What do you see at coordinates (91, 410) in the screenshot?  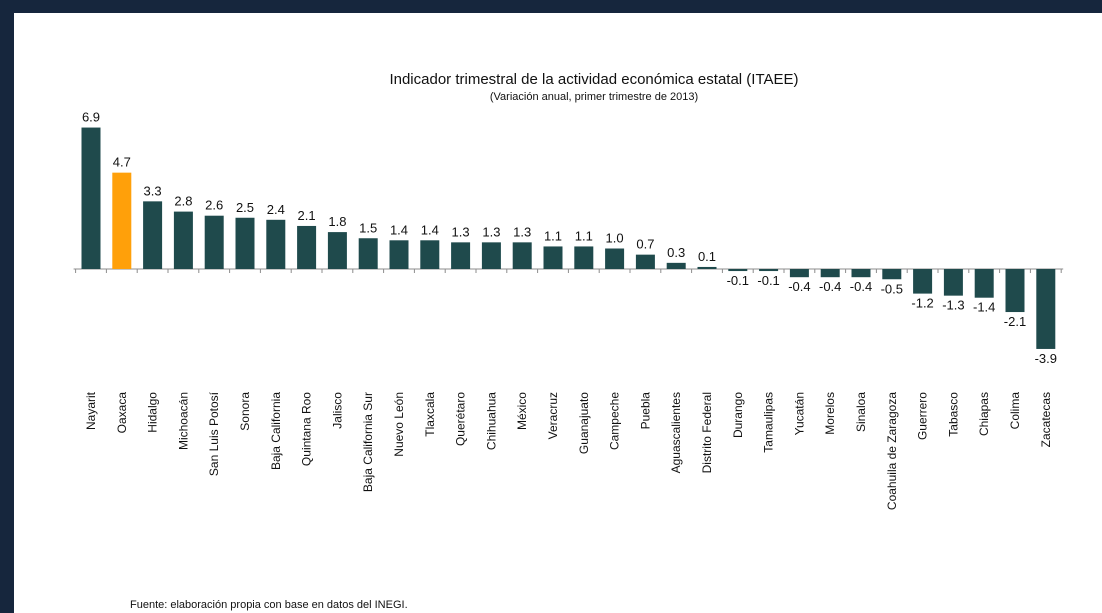 I see `category-label: Nayarit` at bounding box center [91, 410].